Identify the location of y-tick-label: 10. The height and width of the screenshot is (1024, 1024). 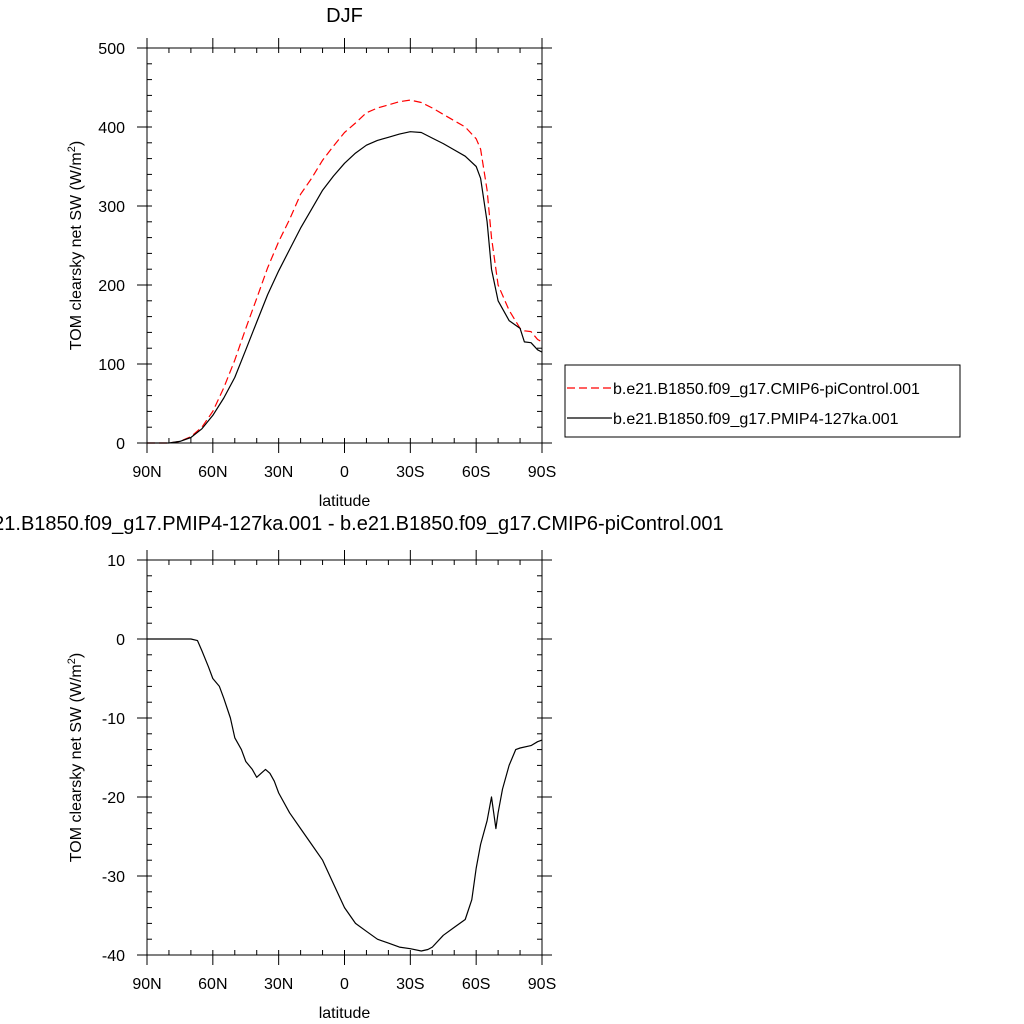
(116, 561).